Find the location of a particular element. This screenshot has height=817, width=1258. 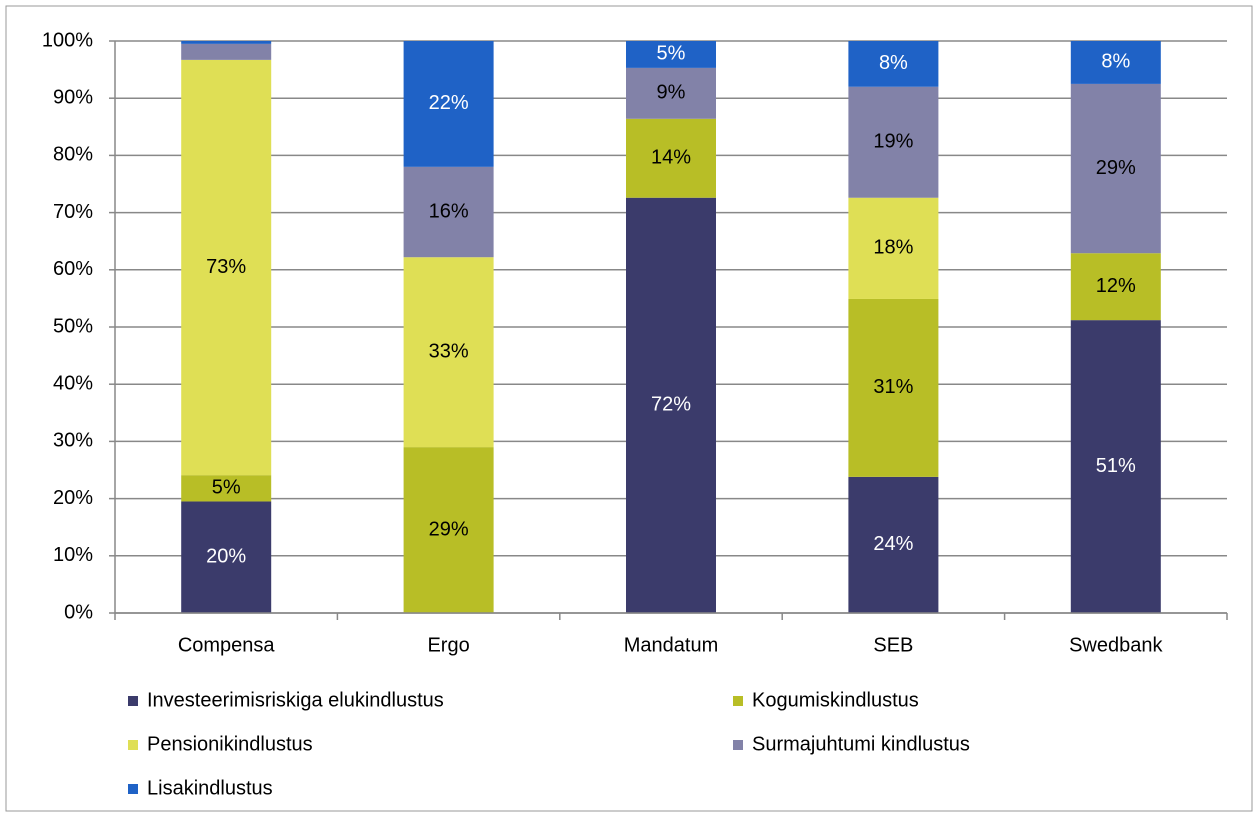

data-label: 14% is located at coordinates (671, 158).